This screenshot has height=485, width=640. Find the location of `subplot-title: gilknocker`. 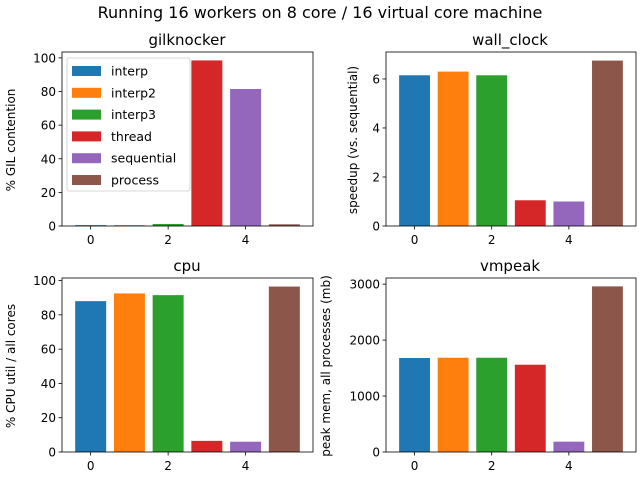

subplot-title: gilknocker is located at coordinates (187, 40).